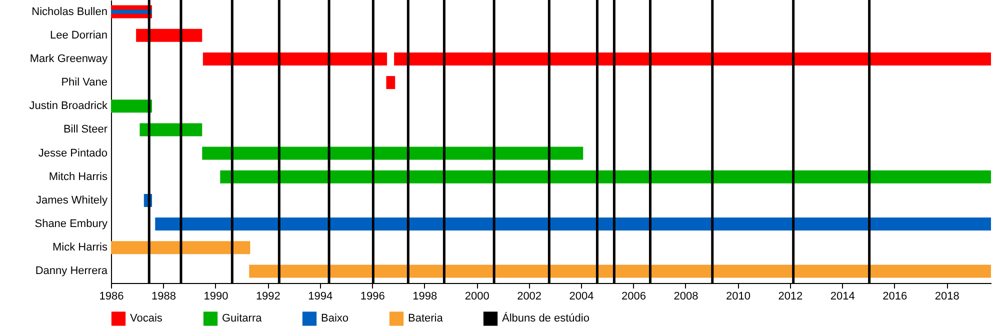 The width and height of the screenshot is (1000, 335). What do you see at coordinates (73, 153) in the screenshot?
I see `y-tick-label: Jesse Pintado` at bounding box center [73, 153].